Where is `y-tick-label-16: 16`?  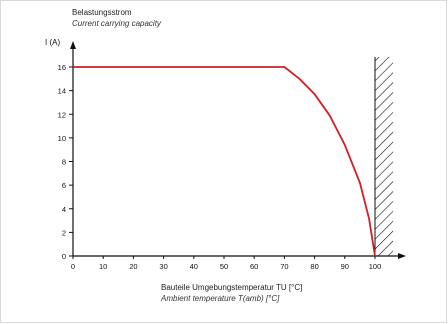 y-tick-label-16: 16 is located at coordinates (62, 67).